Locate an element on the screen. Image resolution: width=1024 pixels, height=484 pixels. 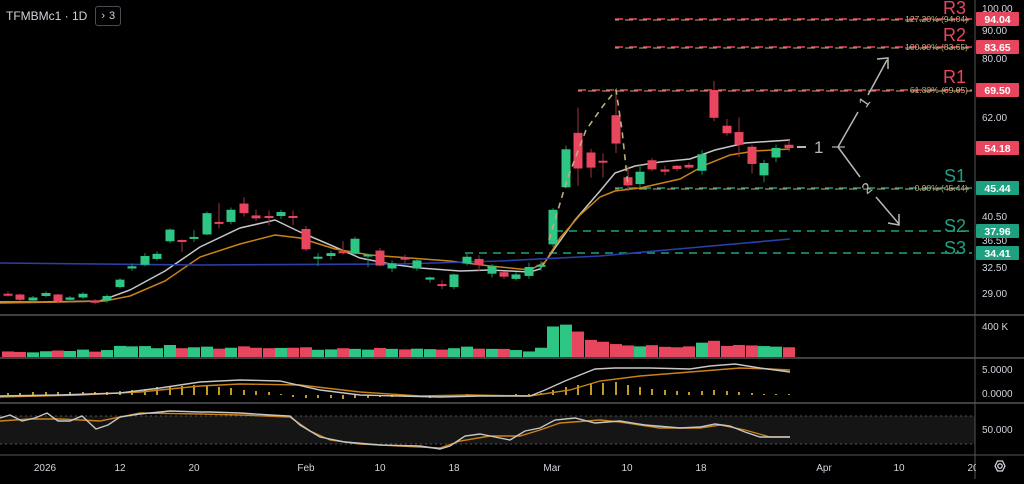
macd-signal-line is located at coordinates (395, 382).